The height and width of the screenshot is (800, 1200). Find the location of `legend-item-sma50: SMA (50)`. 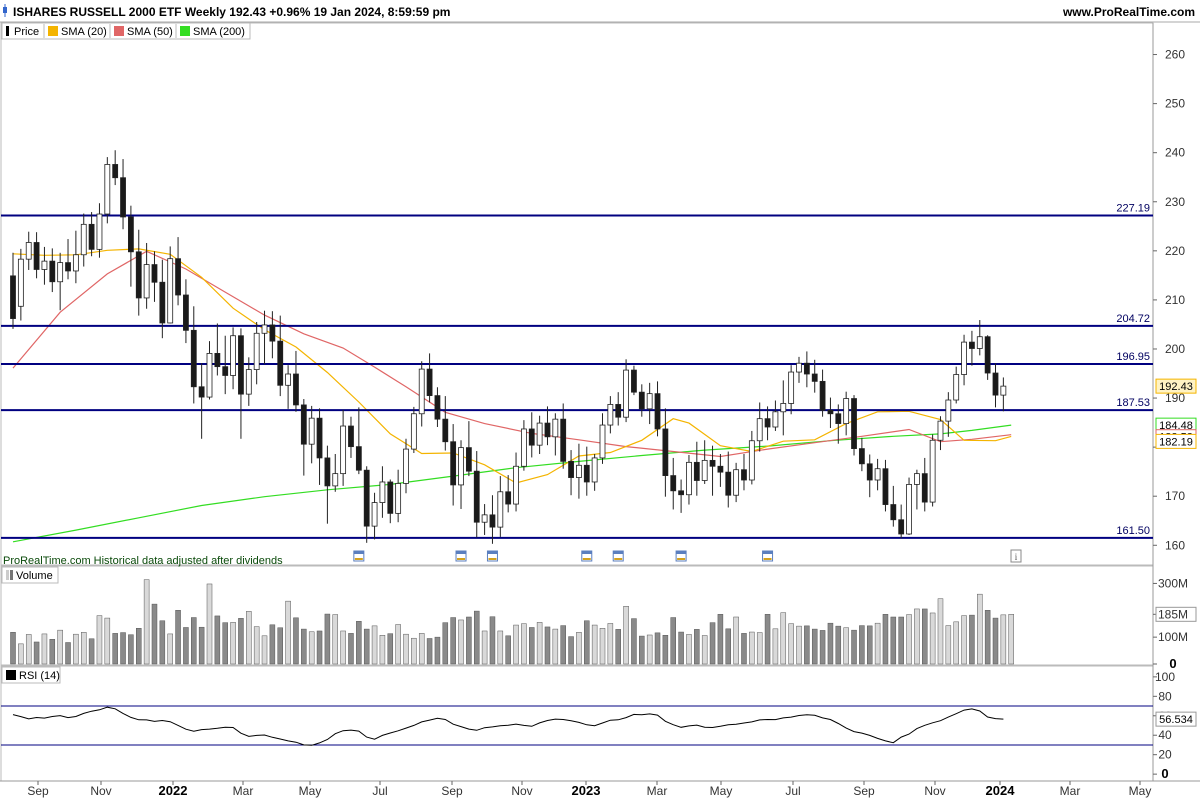

legend-item-sma50: SMA (50) is located at coordinates (143, 32).